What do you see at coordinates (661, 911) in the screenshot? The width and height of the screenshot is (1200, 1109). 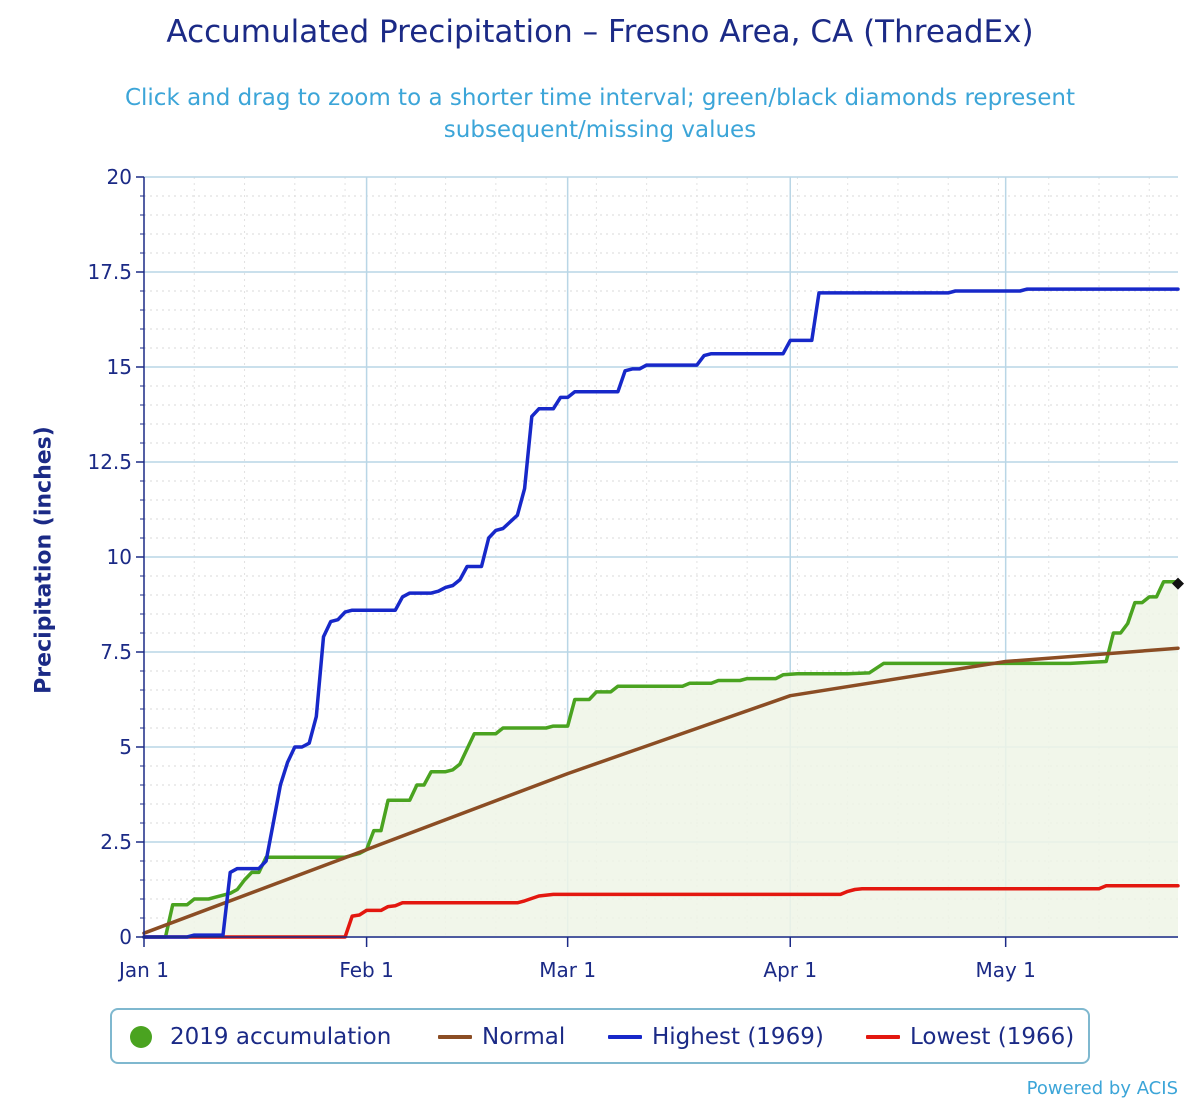 I see `series-line-lowest-1966` at bounding box center [661, 911].